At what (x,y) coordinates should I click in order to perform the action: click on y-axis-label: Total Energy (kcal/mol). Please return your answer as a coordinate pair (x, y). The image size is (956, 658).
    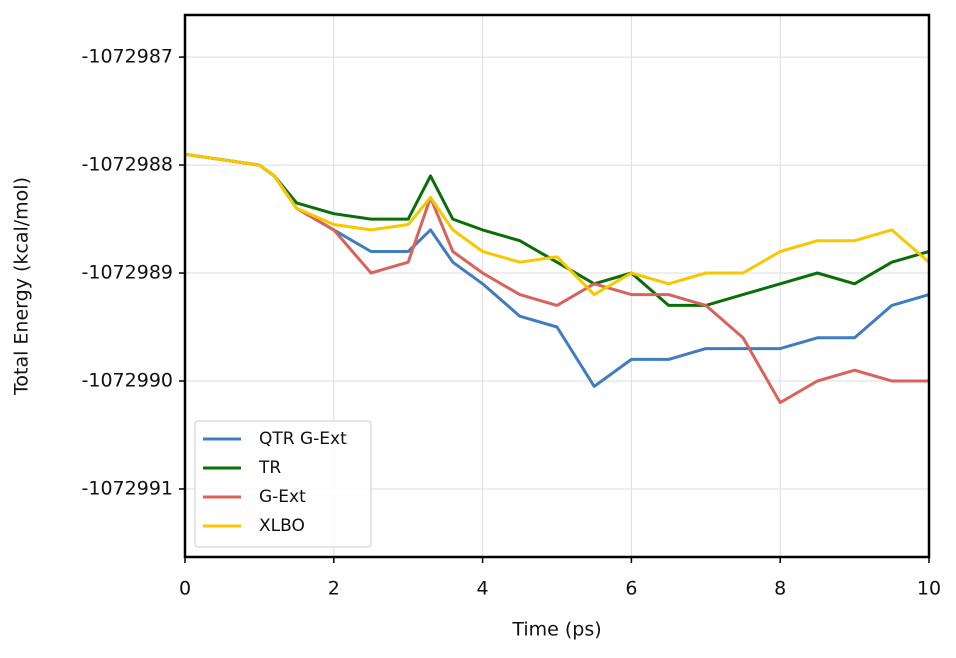
    Looking at the image, I should click on (22, 286).